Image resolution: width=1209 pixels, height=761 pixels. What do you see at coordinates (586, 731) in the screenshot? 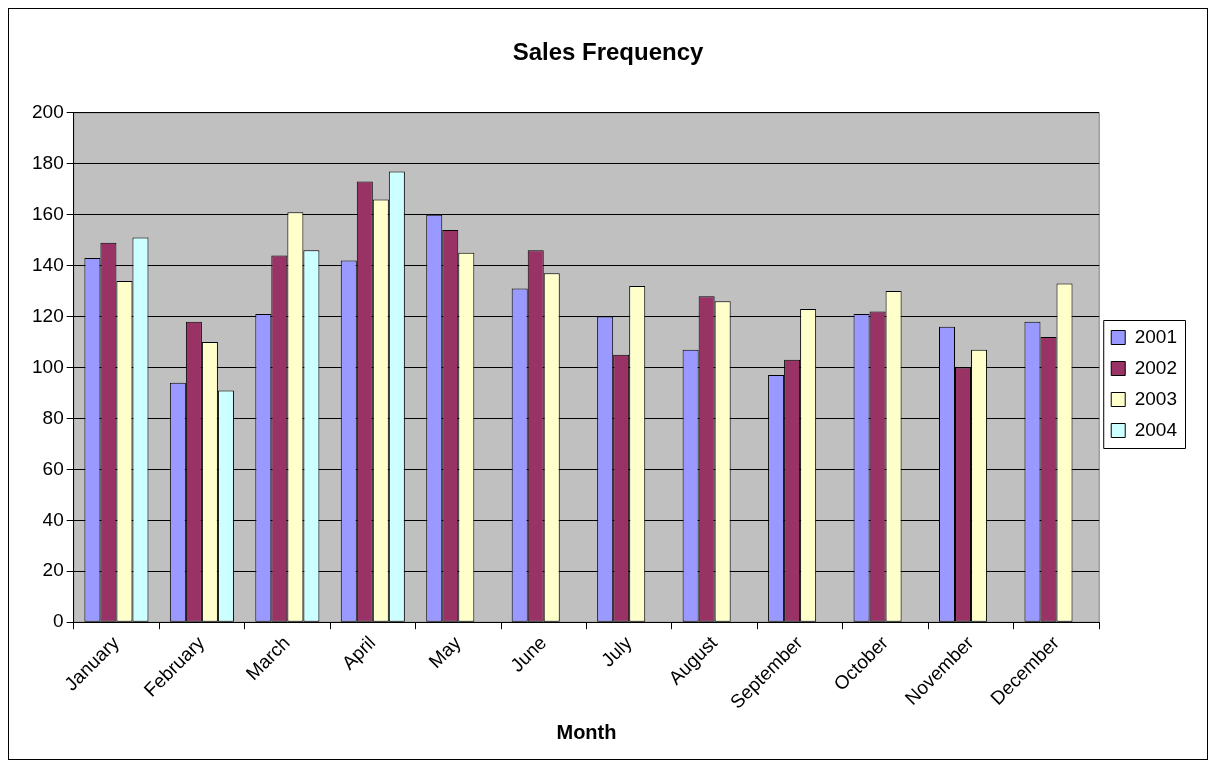
I see `x-axis-title: Month` at bounding box center [586, 731].